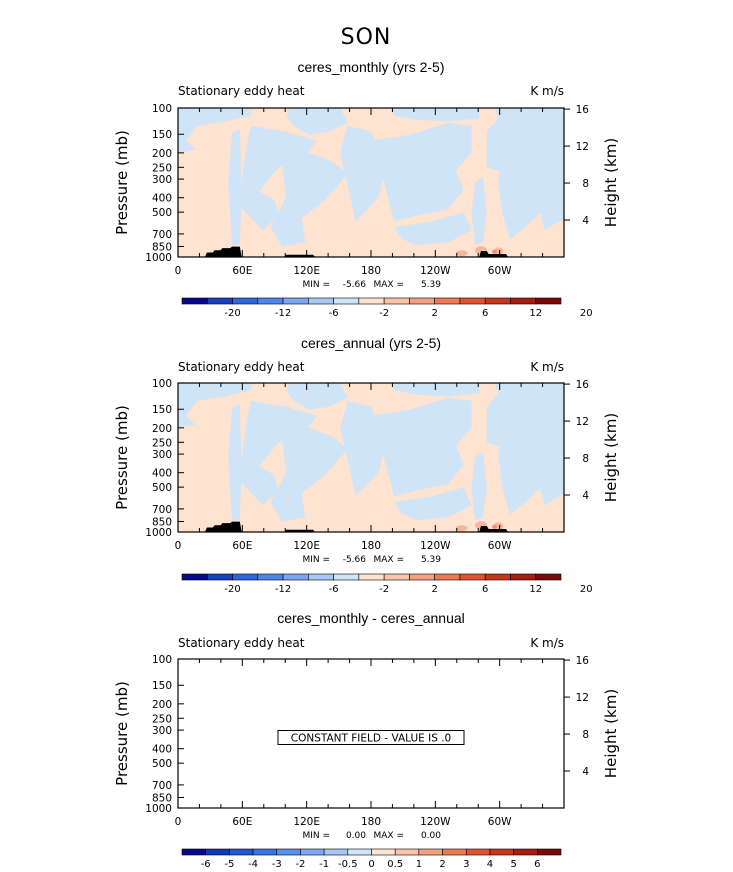 The width and height of the screenshot is (733, 872). Describe the element at coordinates (370, 67) in the screenshot. I see `panel-title: ceres_monthly (yrs 2-5)` at that location.